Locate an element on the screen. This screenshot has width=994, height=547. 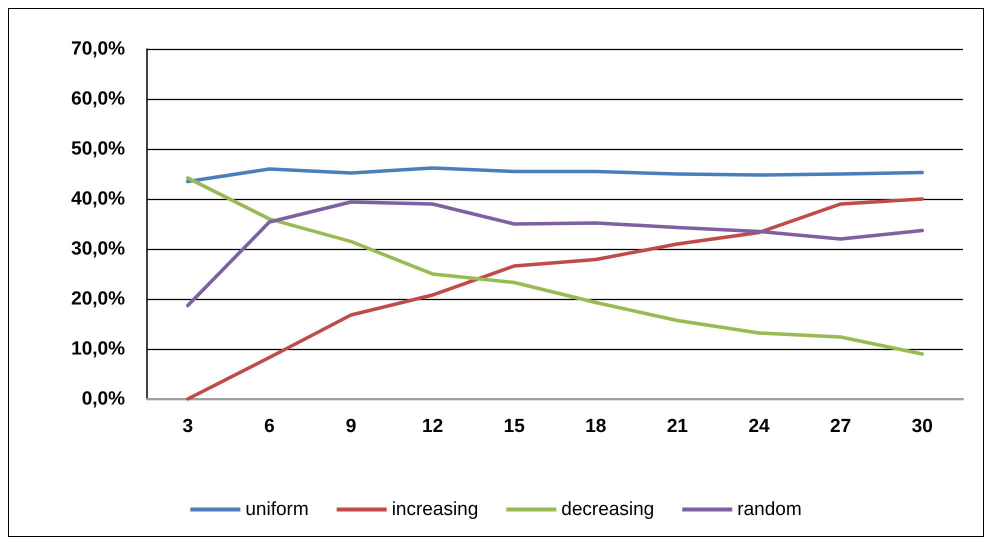
y-tick-label: 40,0% is located at coordinates (98, 199).